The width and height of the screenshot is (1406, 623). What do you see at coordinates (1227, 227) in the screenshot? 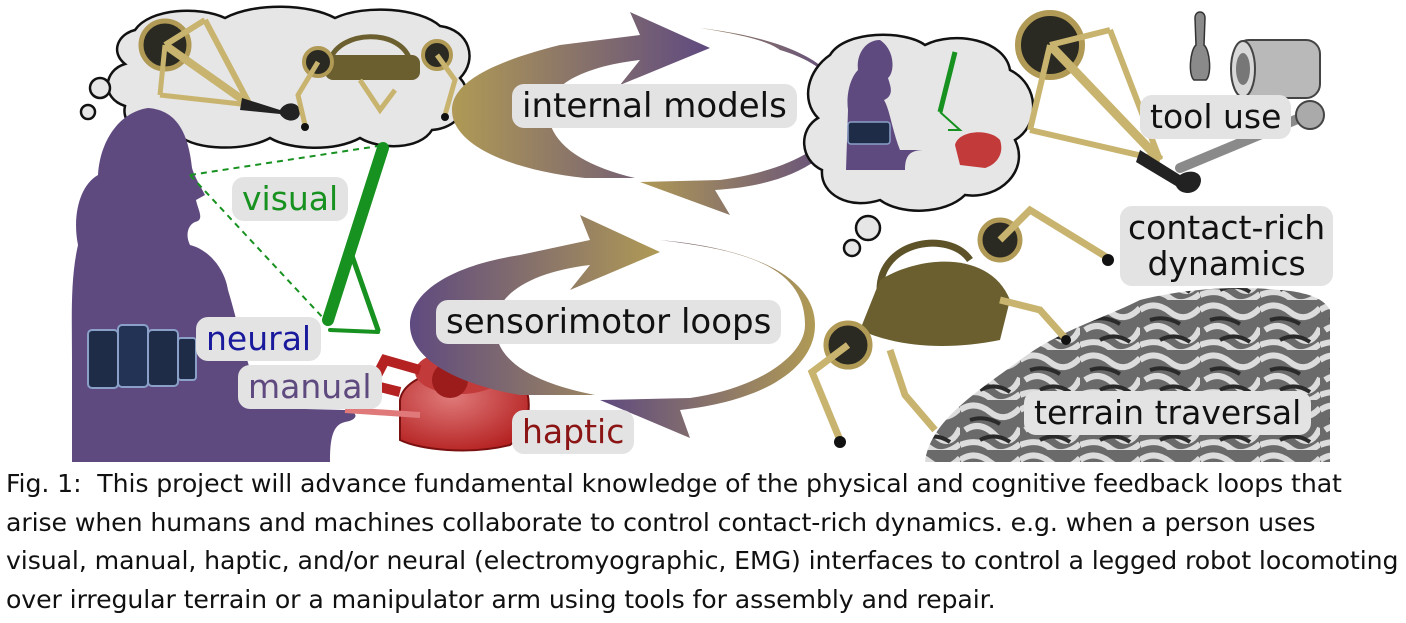
I see `label-contact-rich-line1: contact-rich` at bounding box center [1227, 227].